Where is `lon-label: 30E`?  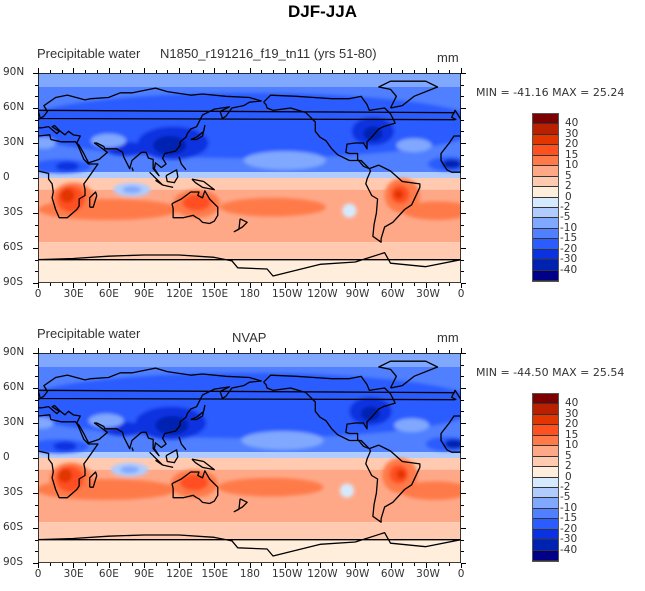 lon-label: 30E is located at coordinates (73, 294).